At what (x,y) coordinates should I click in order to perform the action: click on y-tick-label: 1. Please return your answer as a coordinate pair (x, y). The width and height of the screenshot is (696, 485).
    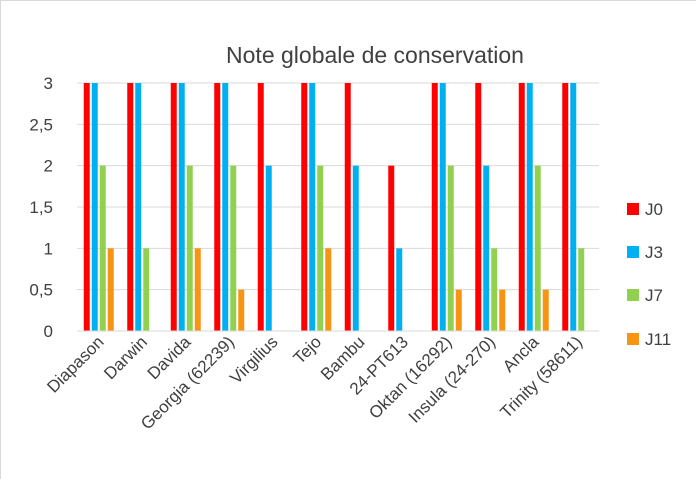
    Looking at the image, I should click on (48, 248).